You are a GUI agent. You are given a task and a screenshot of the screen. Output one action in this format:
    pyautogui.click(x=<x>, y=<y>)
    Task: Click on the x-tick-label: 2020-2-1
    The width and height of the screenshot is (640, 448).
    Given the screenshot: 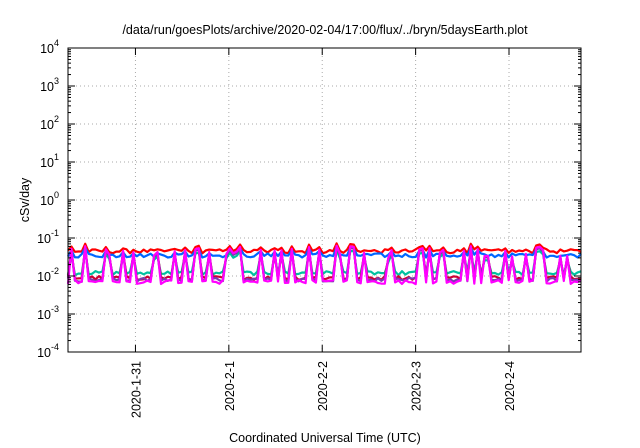 What is the action you would take?
    pyautogui.click(x=230, y=386)
    